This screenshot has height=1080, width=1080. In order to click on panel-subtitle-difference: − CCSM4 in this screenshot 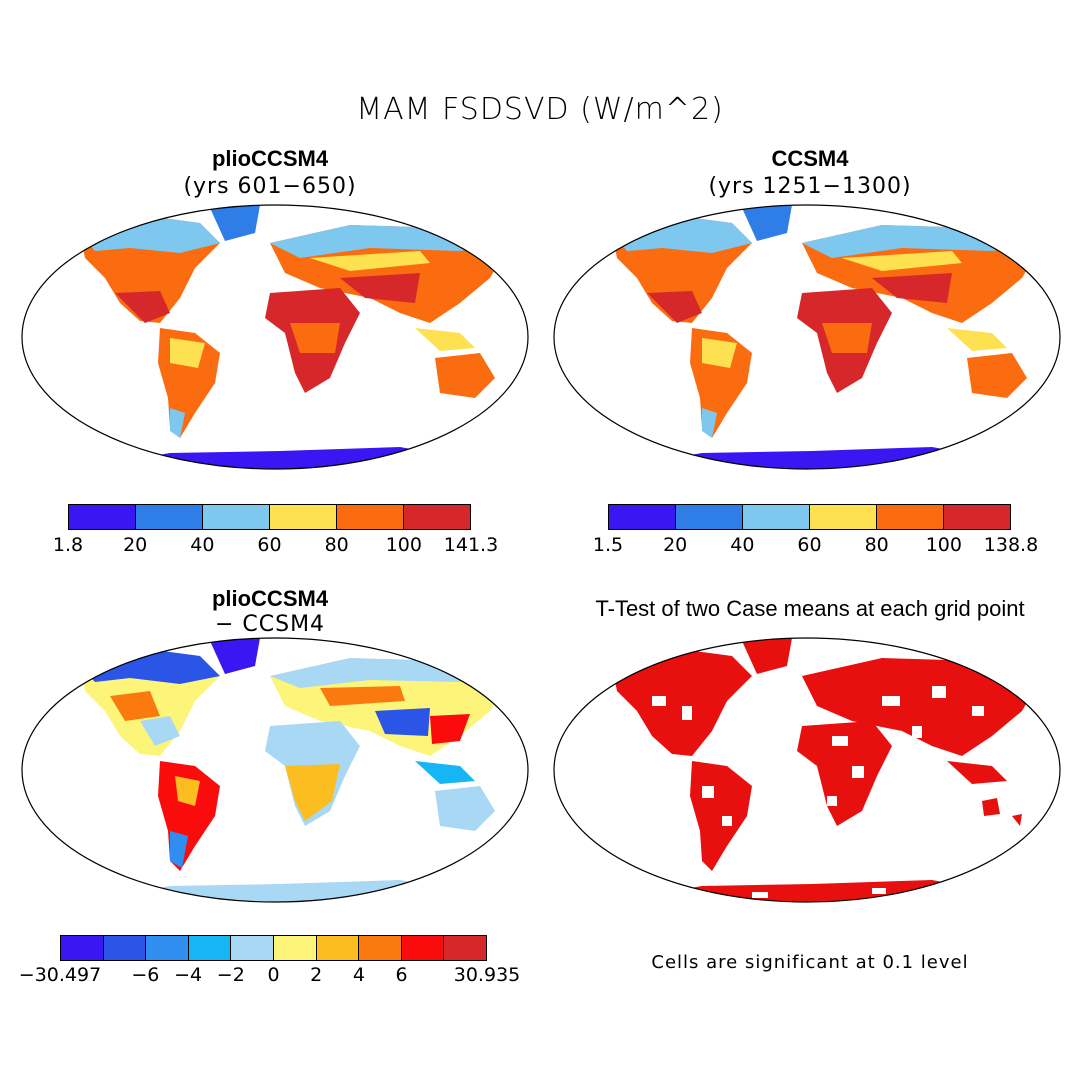, I will do `click(270, 624)`.